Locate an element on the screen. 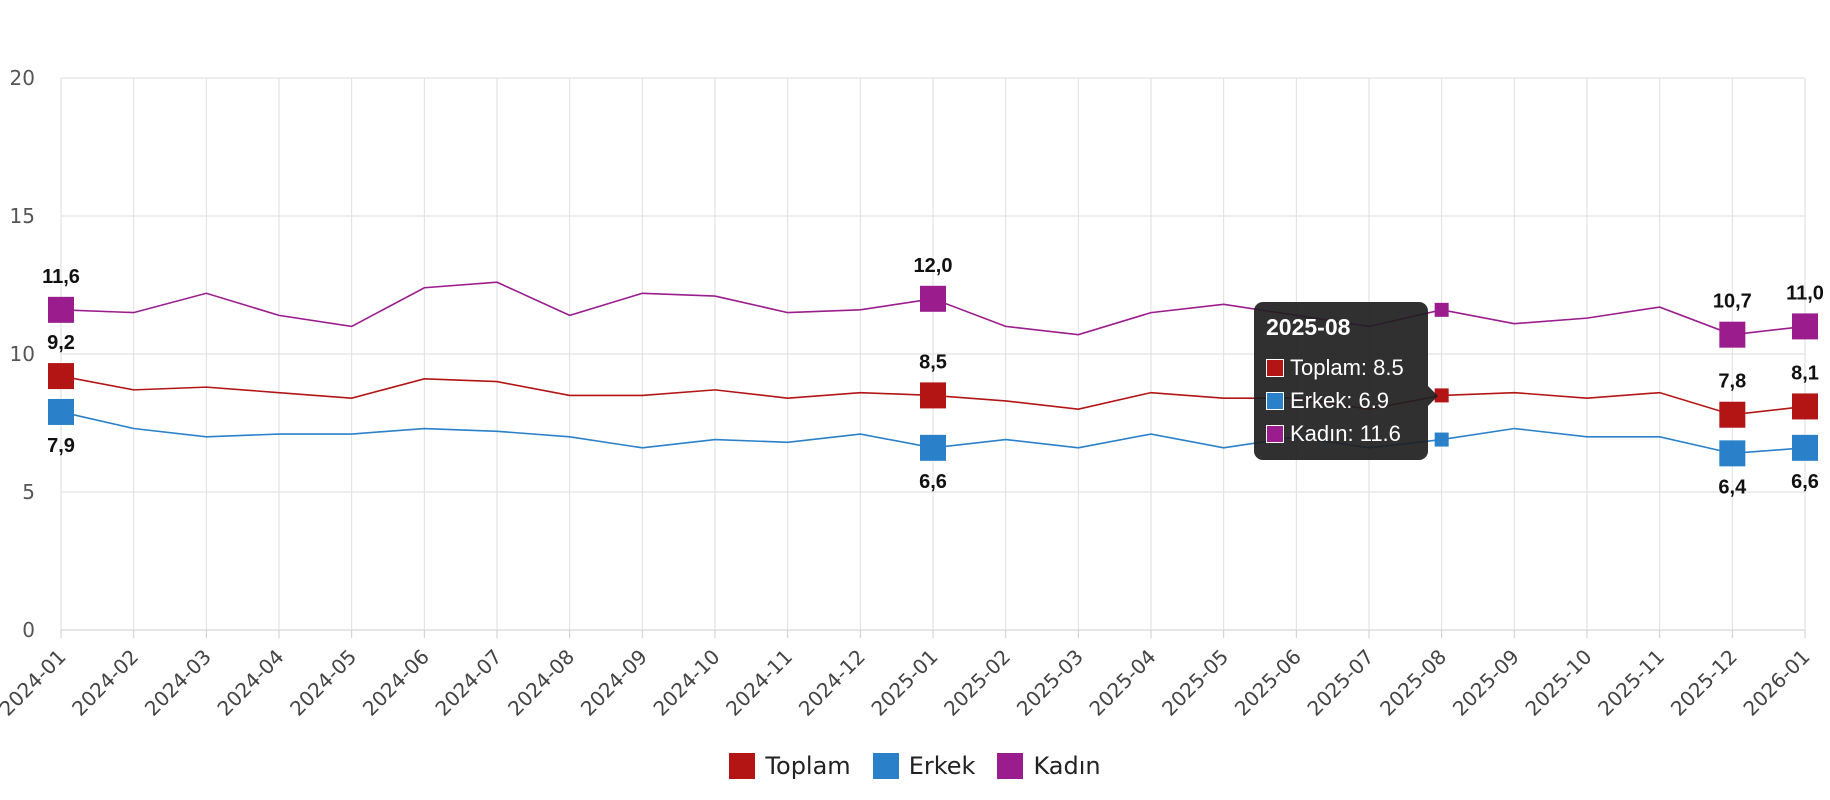 The height and width of the screenshot is (800, 1830). x-tick-label: 2025-09 is located at coordinates (1486, 683).